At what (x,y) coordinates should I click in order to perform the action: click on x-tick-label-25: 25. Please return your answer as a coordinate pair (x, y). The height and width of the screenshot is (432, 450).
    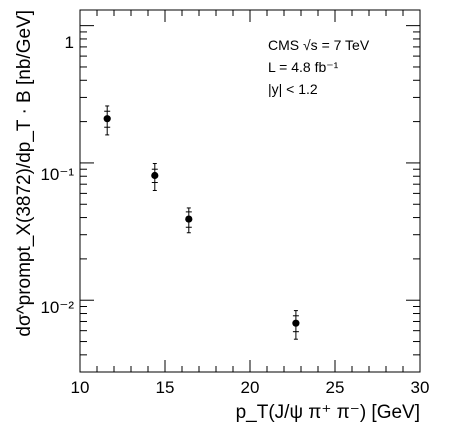
    Looking at the image, I should click on (335, 387).